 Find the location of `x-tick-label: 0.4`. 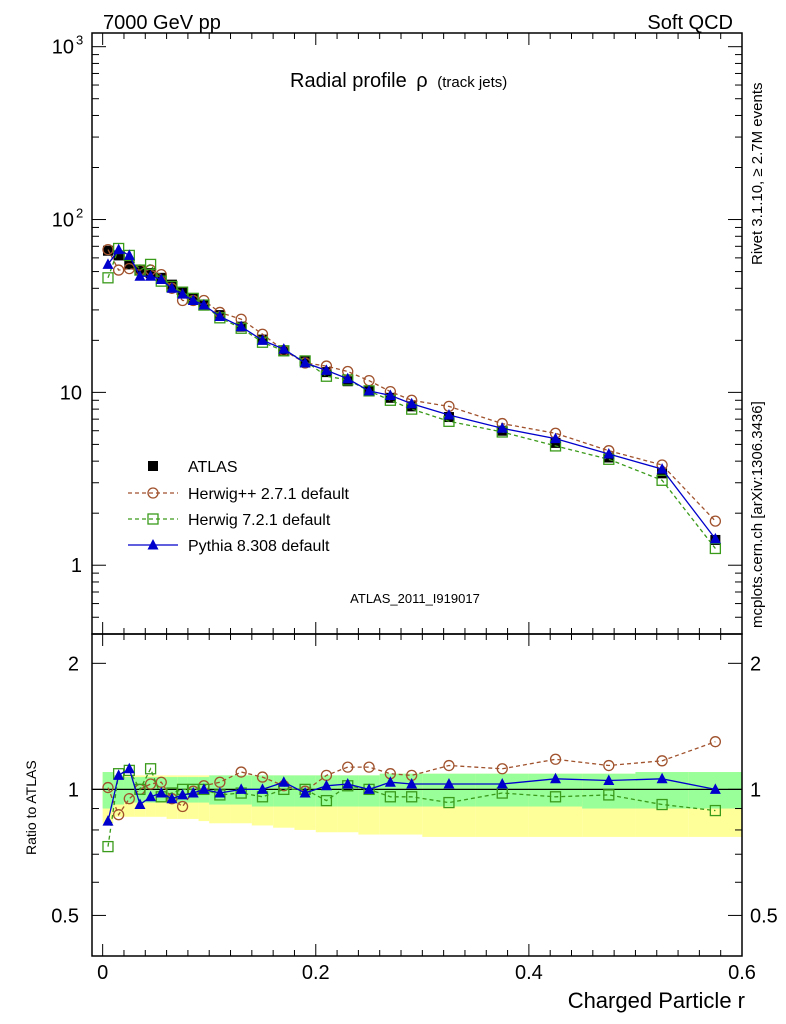

x-tick-label: 0.4 is located at coordinates (529, 973).